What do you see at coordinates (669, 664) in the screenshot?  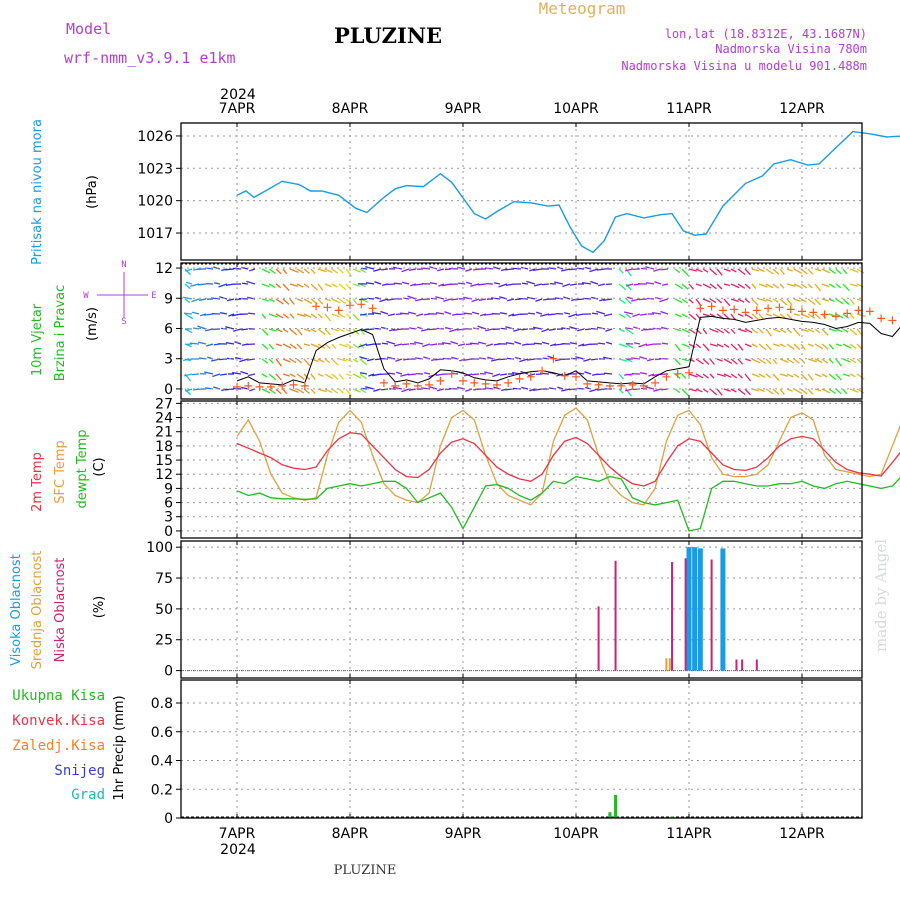 I see `mid-cloud-bar` at bounding box center [669, 664].